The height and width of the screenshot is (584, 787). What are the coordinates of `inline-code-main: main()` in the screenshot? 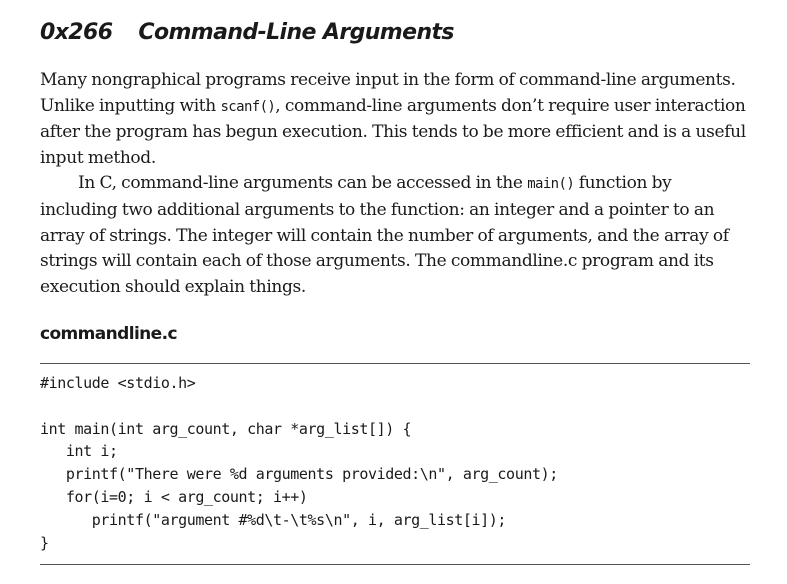 It's located at (551, 184).